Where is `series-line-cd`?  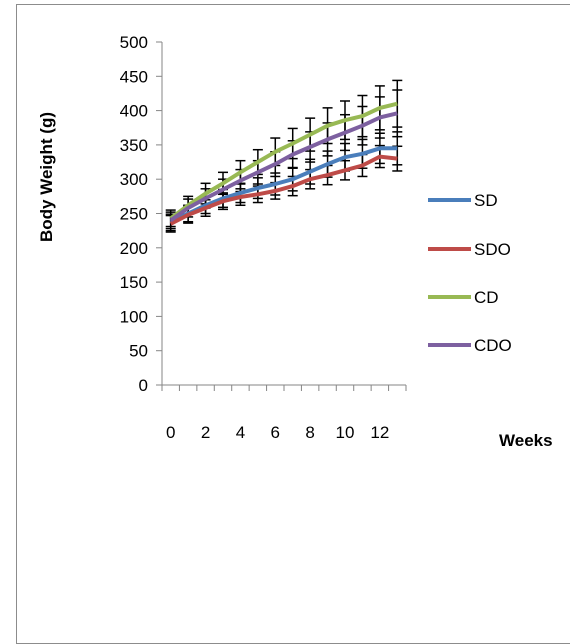
series-line-cd is located at coordinates (283, 160).